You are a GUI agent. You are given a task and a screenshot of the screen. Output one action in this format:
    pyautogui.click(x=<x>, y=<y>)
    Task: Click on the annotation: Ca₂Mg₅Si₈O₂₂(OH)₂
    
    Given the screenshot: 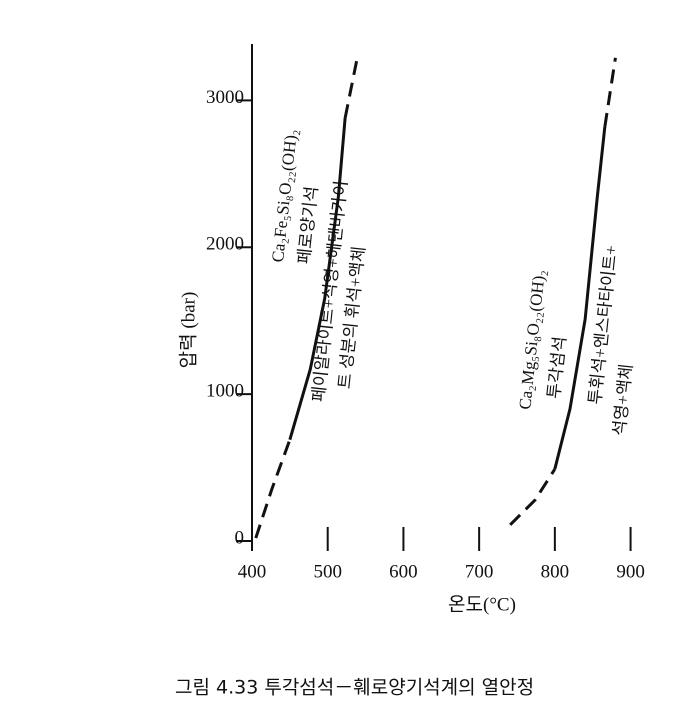 What is the action you would take?
    pyautogui.click(x=532, y=340)
    